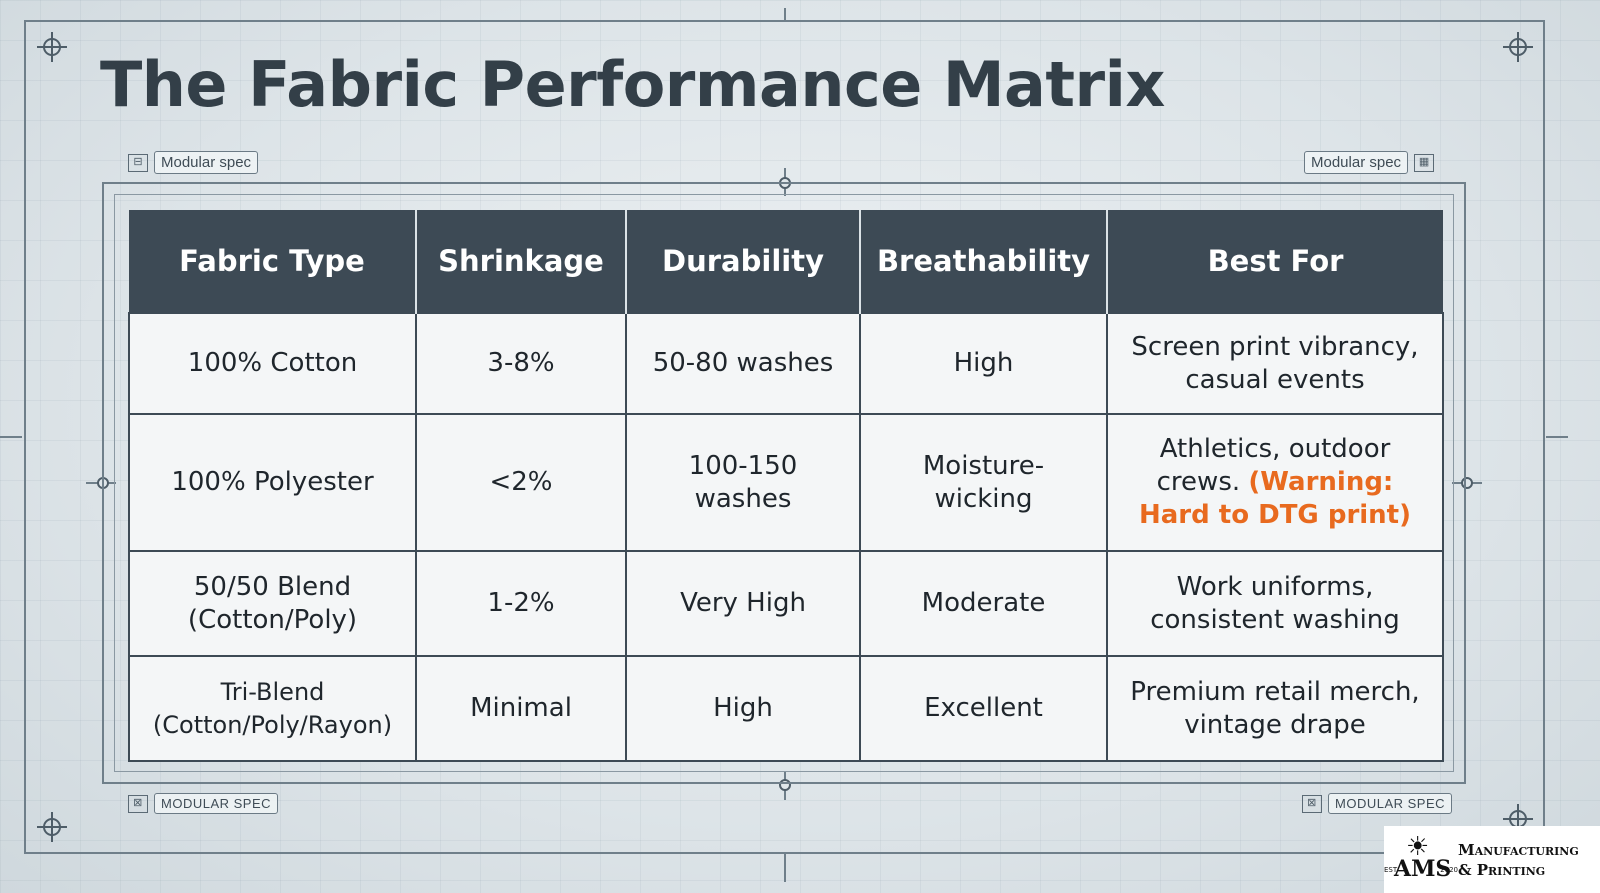 The width and height of the screenshot is (1600, 893). Describe the element at coordinates (521, 363) in the screenshot. I see `cell-shrinkage: 3-8%` at that location.